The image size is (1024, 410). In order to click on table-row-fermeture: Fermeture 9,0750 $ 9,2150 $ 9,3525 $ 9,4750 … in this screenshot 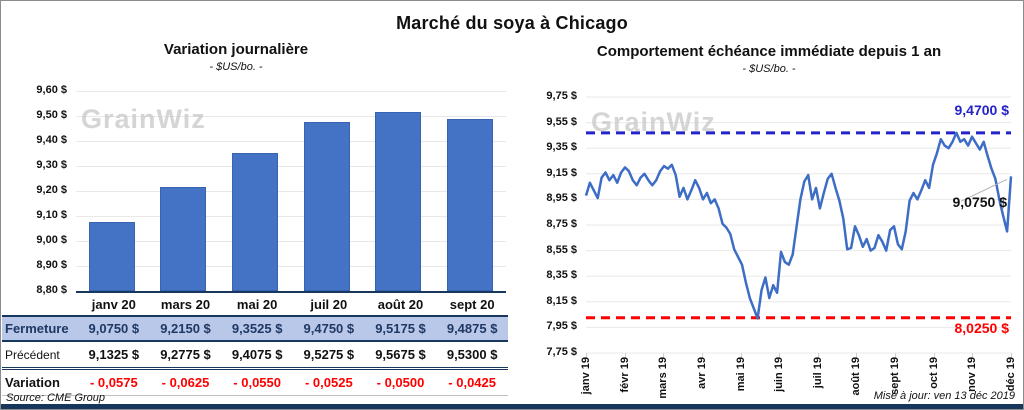, I will do `click(255, 329)`.